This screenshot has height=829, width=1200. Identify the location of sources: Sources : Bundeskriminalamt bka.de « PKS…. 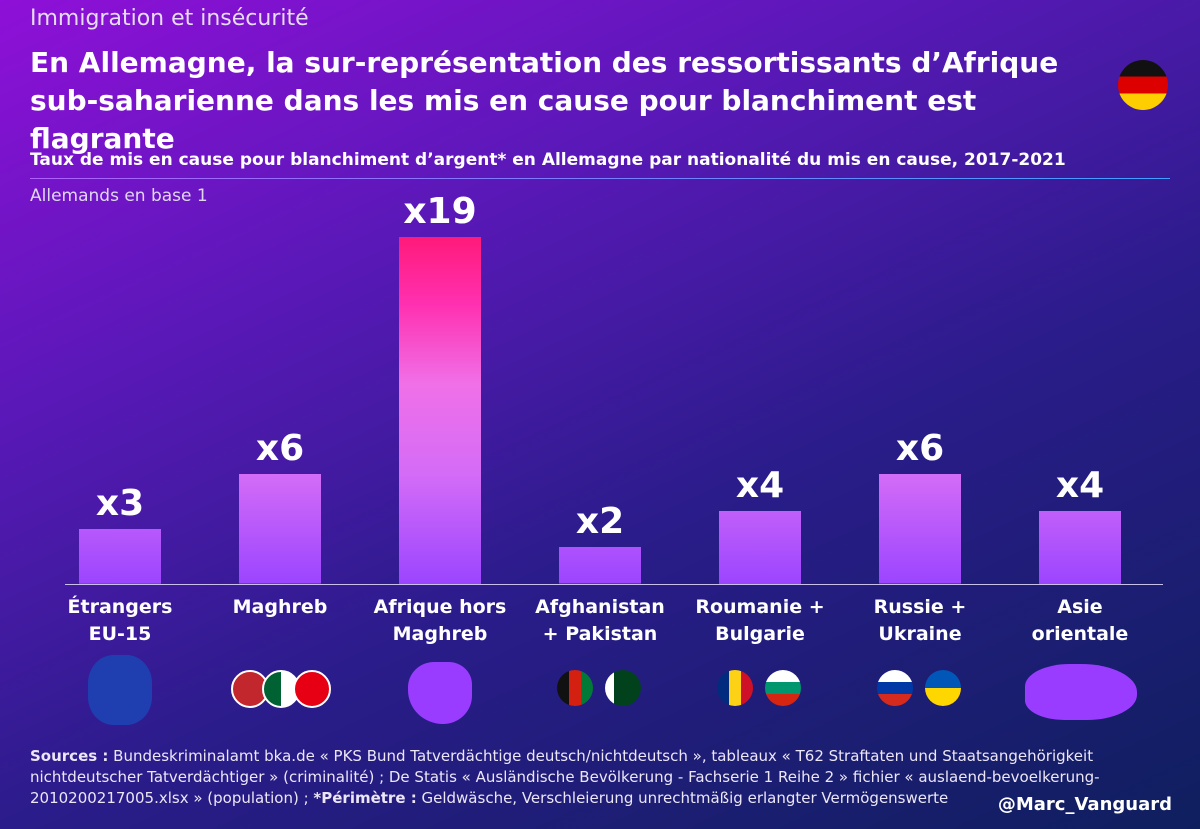
(595, 777).